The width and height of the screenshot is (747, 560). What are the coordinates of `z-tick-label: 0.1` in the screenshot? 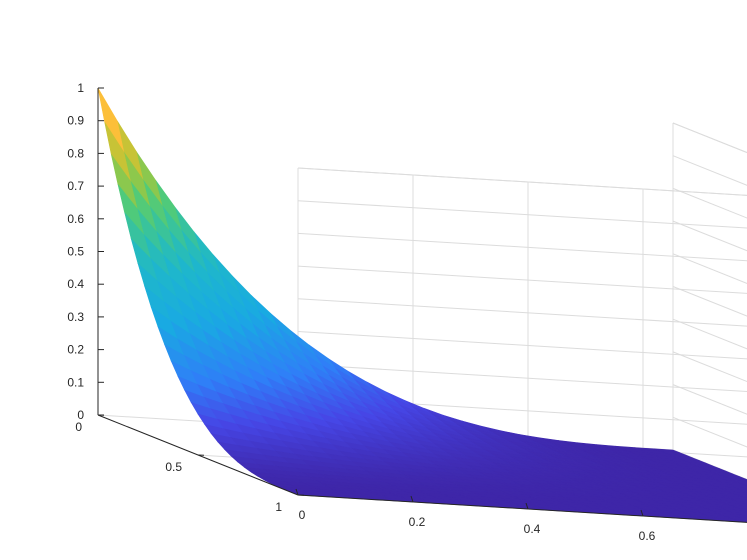 It's located at (75, 382).